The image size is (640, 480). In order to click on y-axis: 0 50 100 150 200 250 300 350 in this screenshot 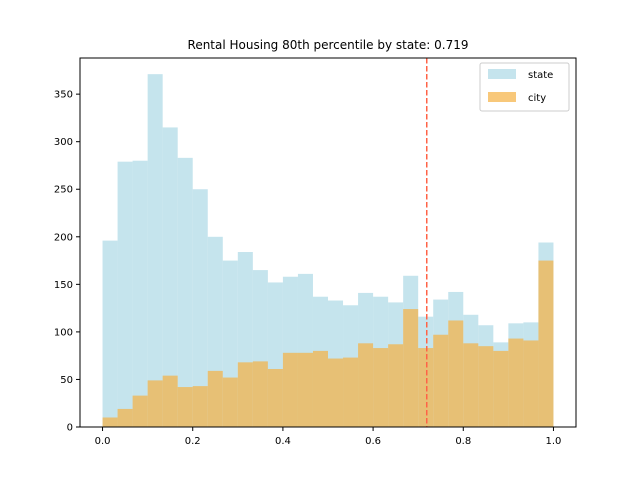, I will do `click(67, 262)`.